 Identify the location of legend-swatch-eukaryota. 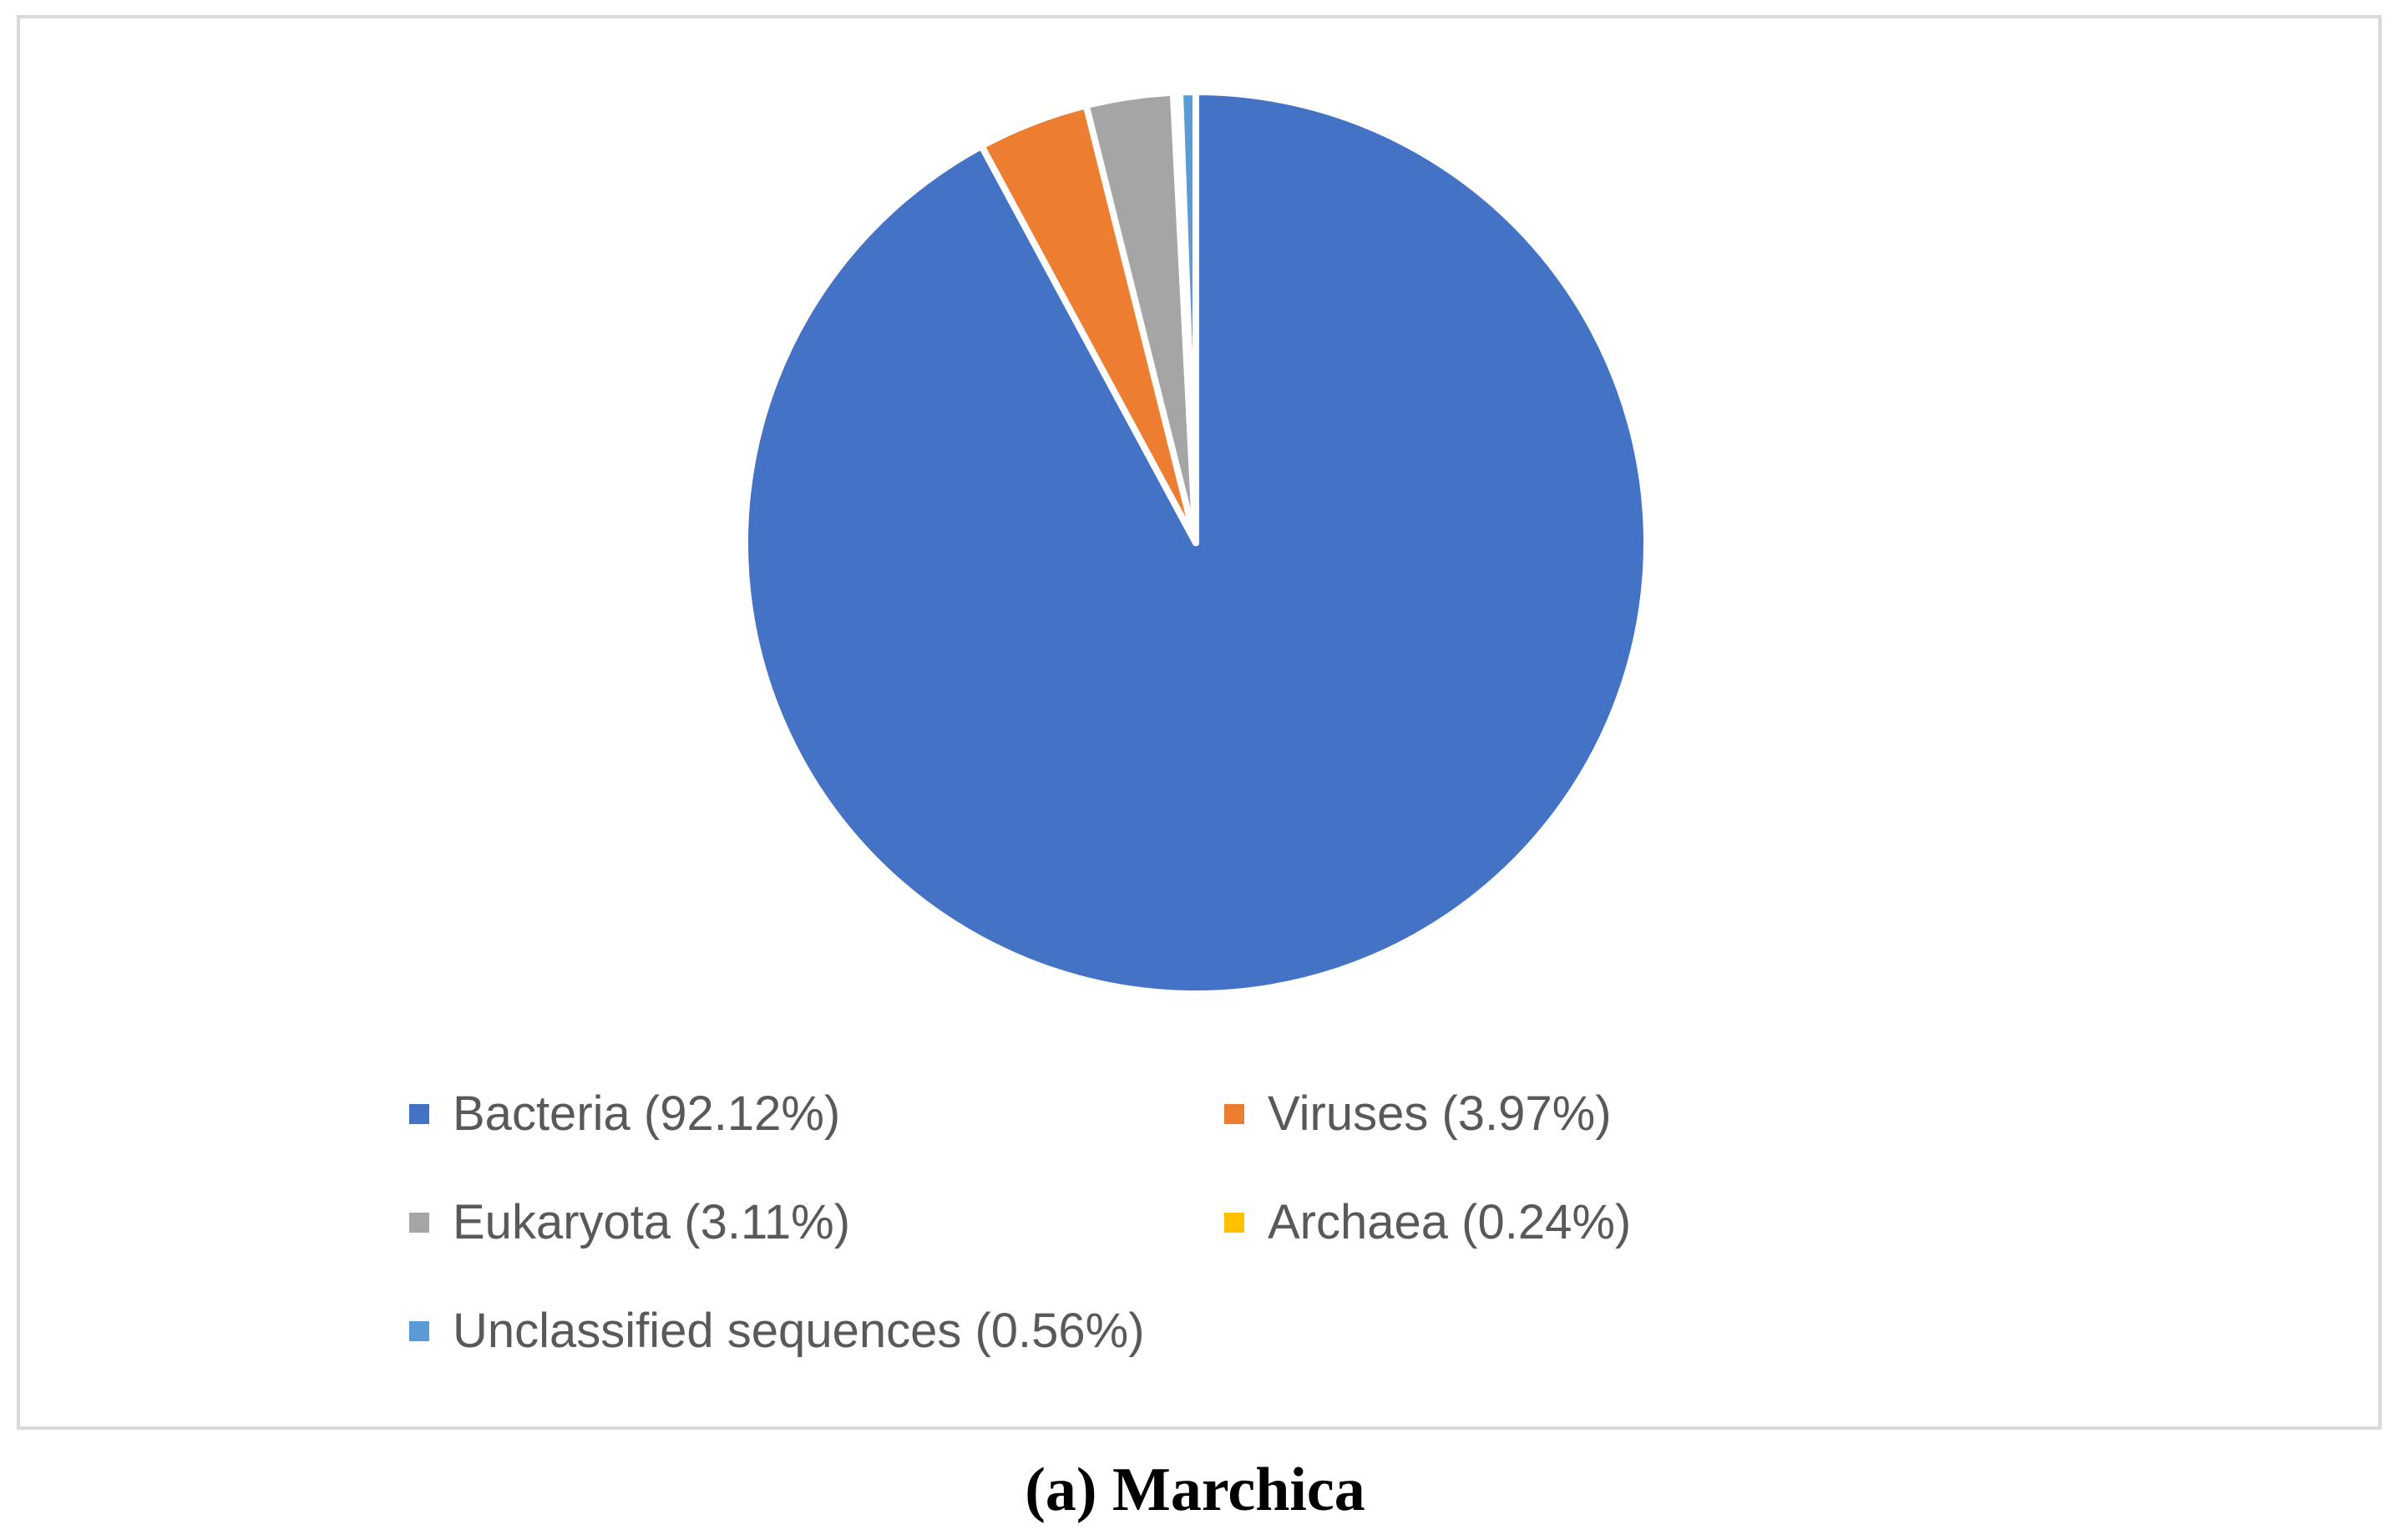
(419, 1222).